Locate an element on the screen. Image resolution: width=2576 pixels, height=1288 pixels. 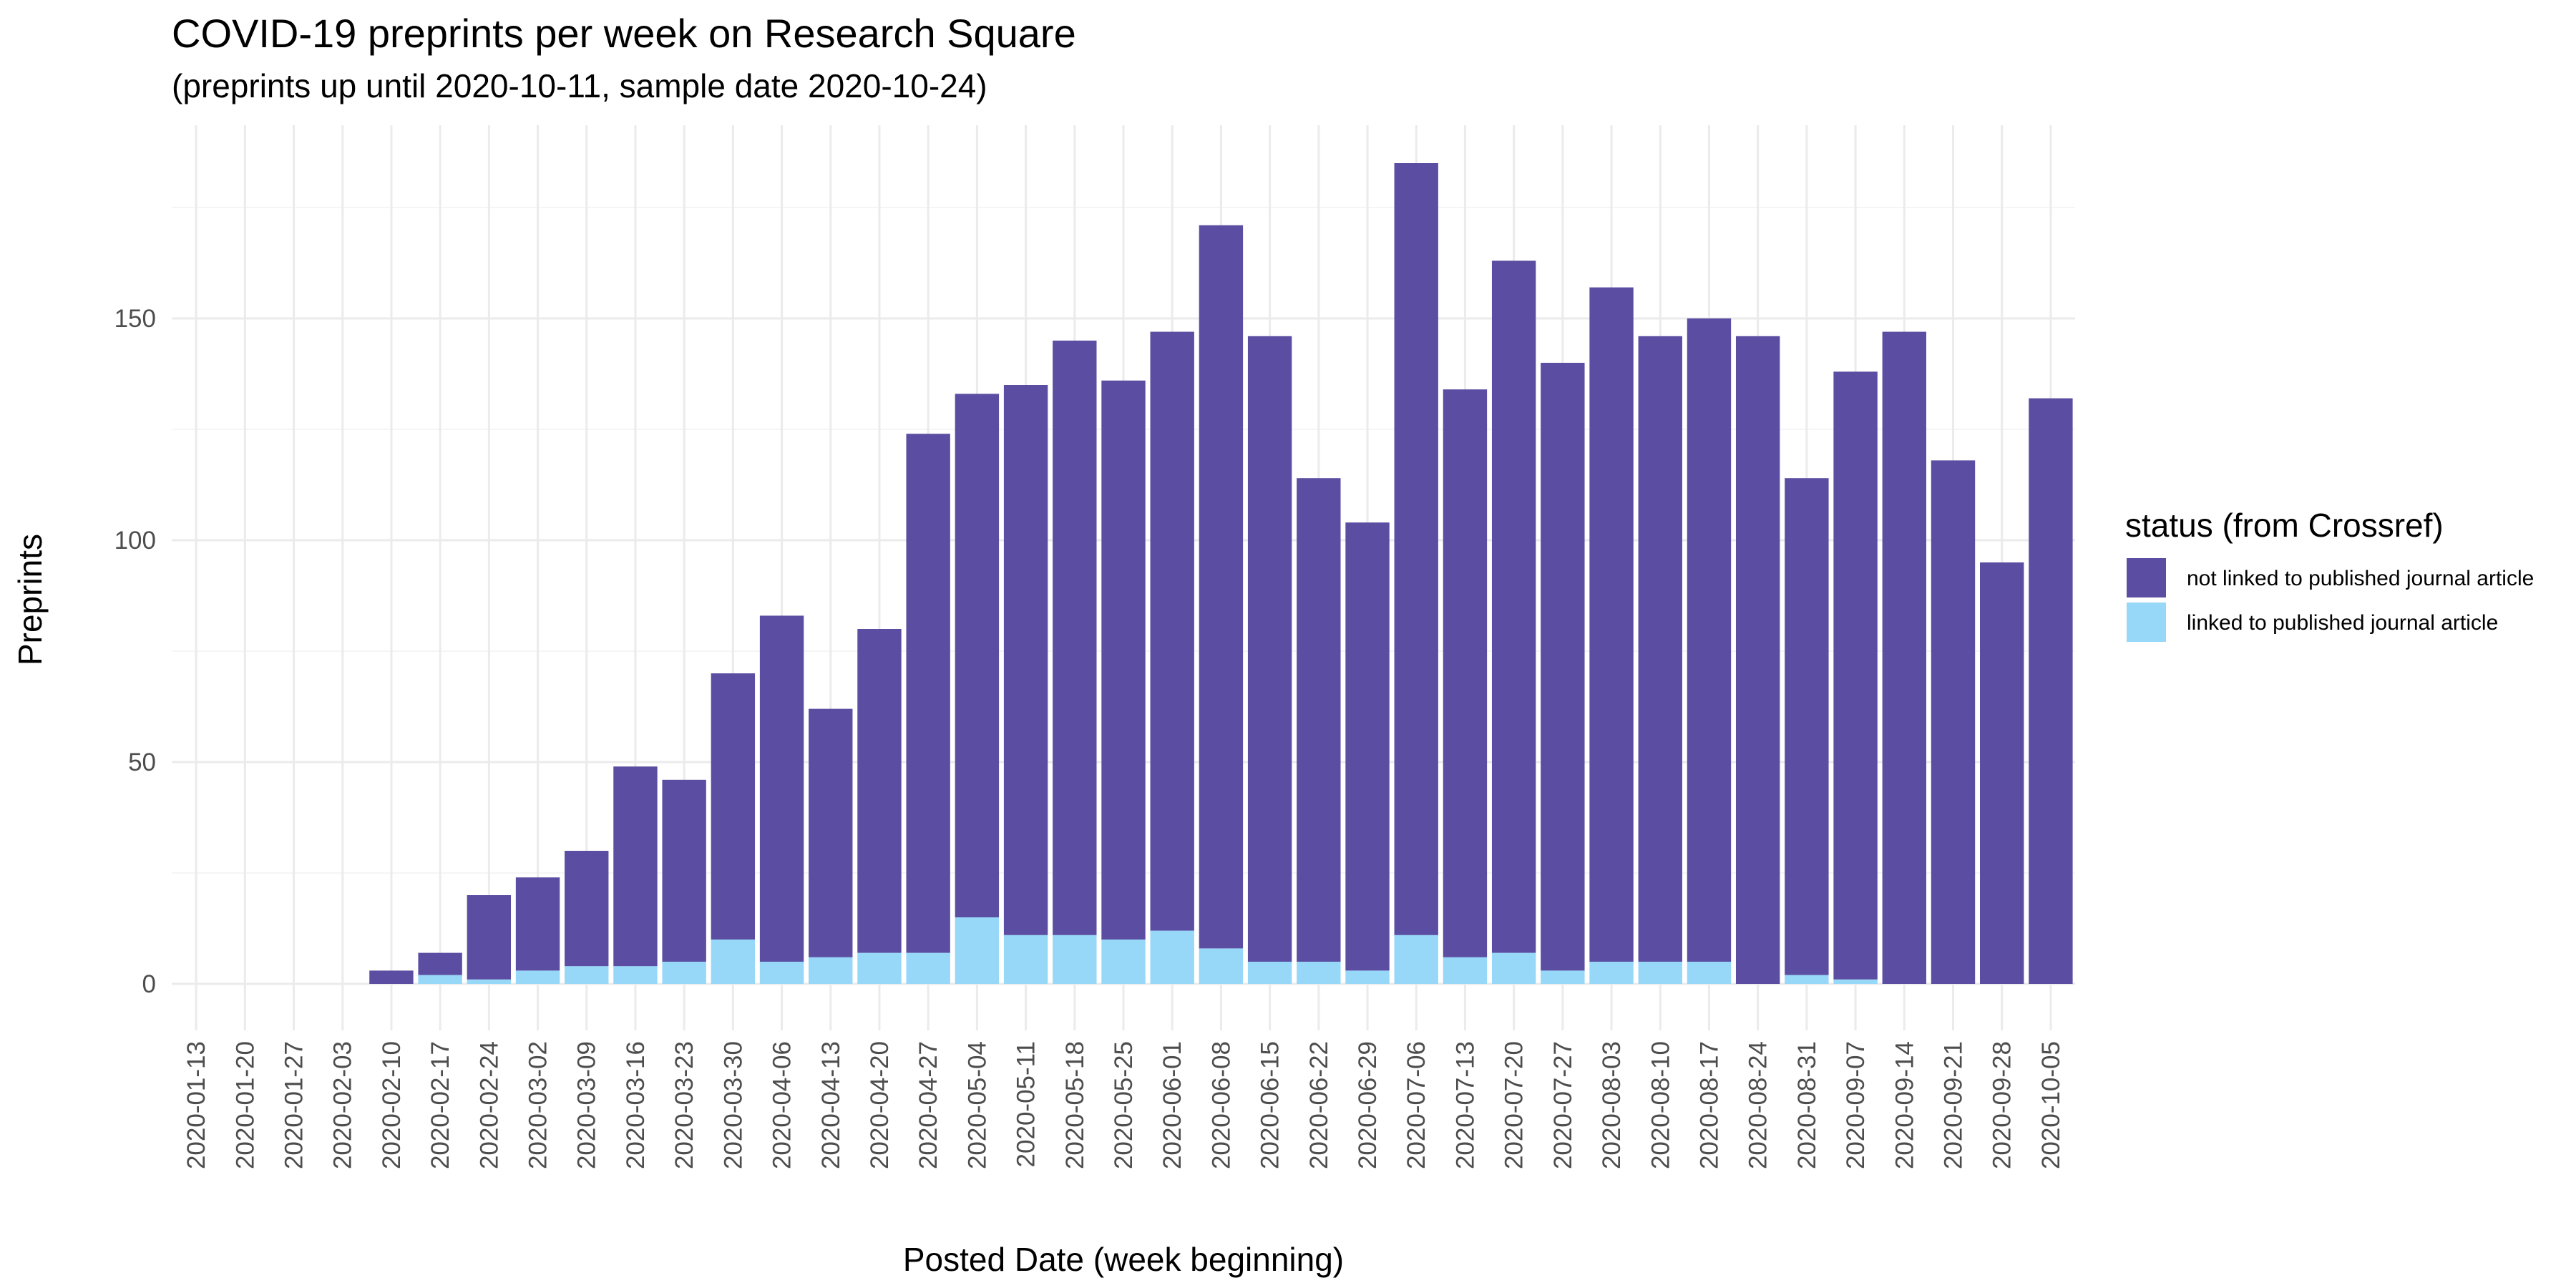
x-tick-label: 2020-06-08 is located at coordinates (1221, 1105).